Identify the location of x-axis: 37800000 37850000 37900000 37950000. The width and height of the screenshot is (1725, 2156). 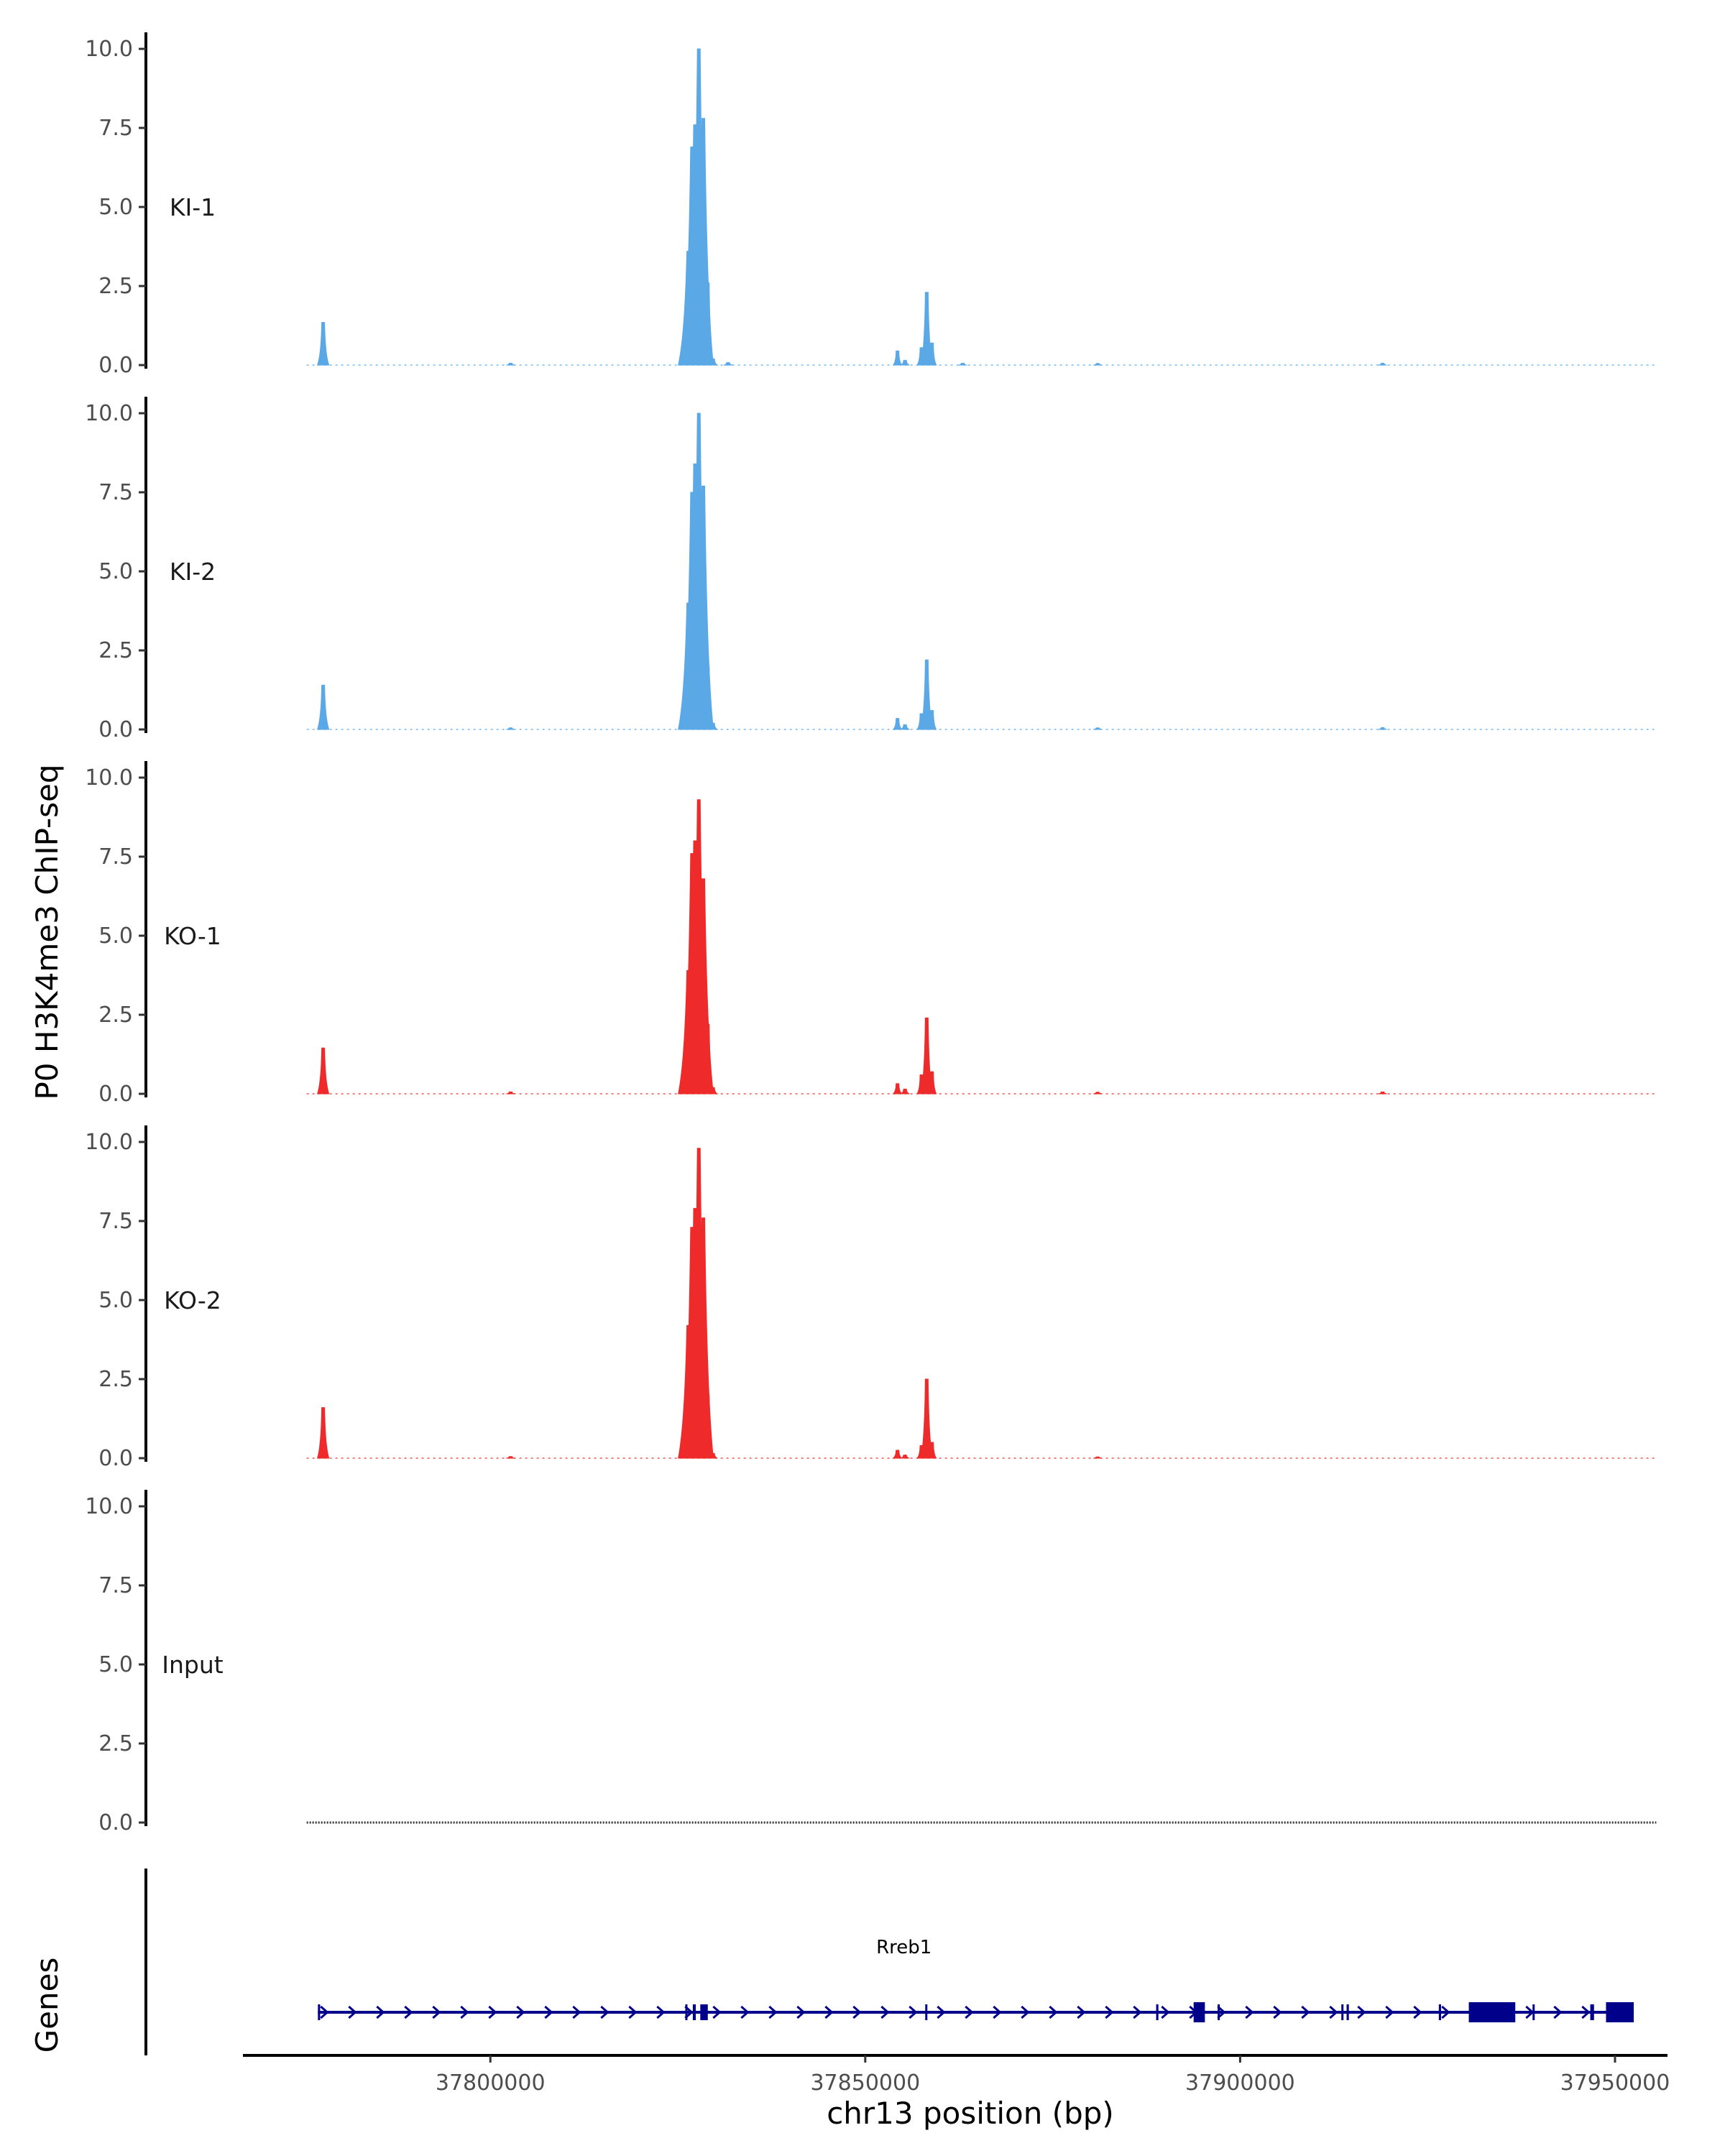
(956, 2075).